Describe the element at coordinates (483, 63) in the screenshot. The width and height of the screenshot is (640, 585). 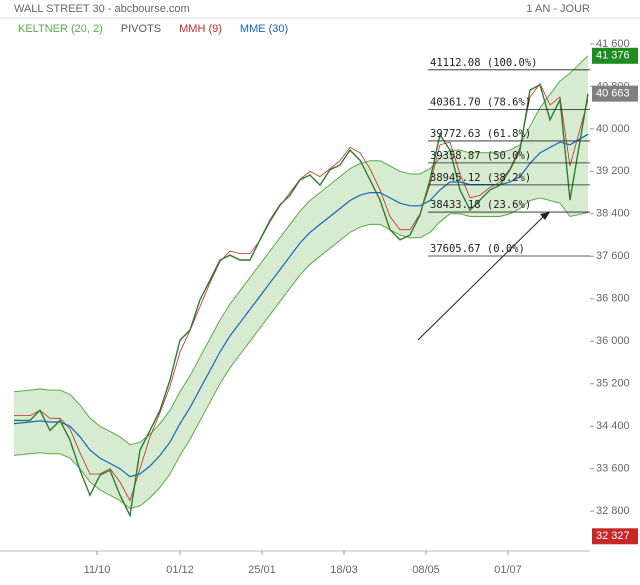
I see `fib-label: 41112.08 (100.0%)` at that location.